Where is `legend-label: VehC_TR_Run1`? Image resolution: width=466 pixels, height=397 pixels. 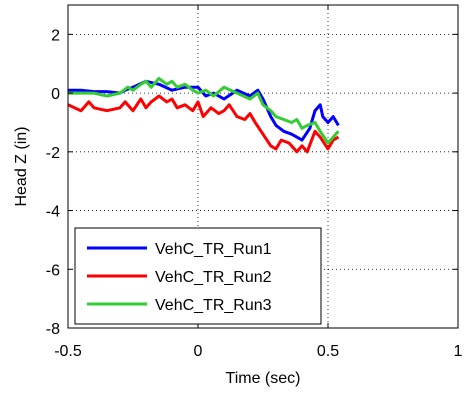 legend-label: VehC_TR_Run1 is located at coordinates (213, 249).